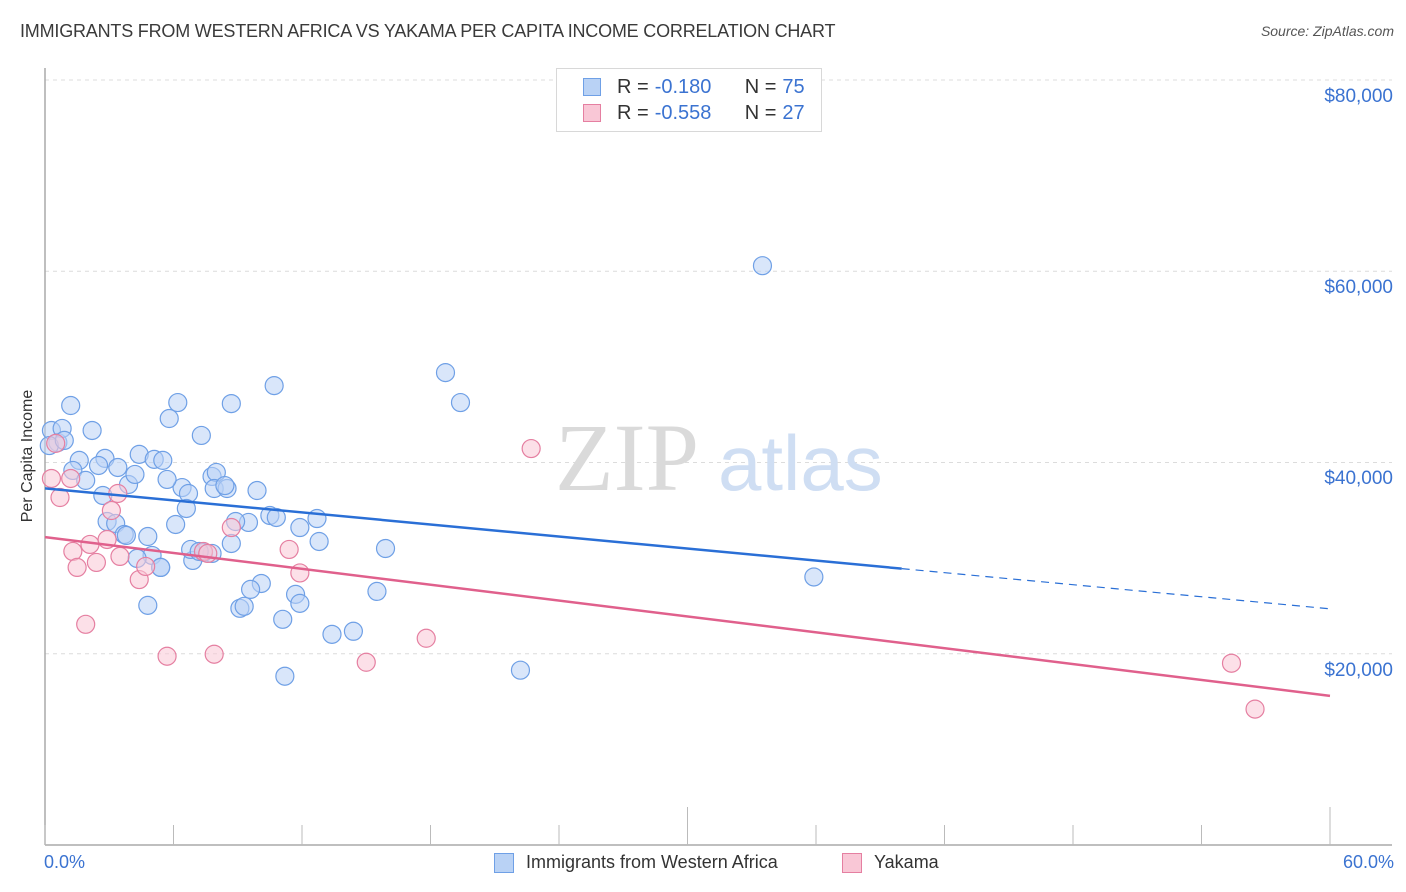 The height and width of the screenshot is (892, 1406). Describe the element at coordinates (1358, 670) in the screenshot. I see `y-tick-20000: $20,000` at that location.